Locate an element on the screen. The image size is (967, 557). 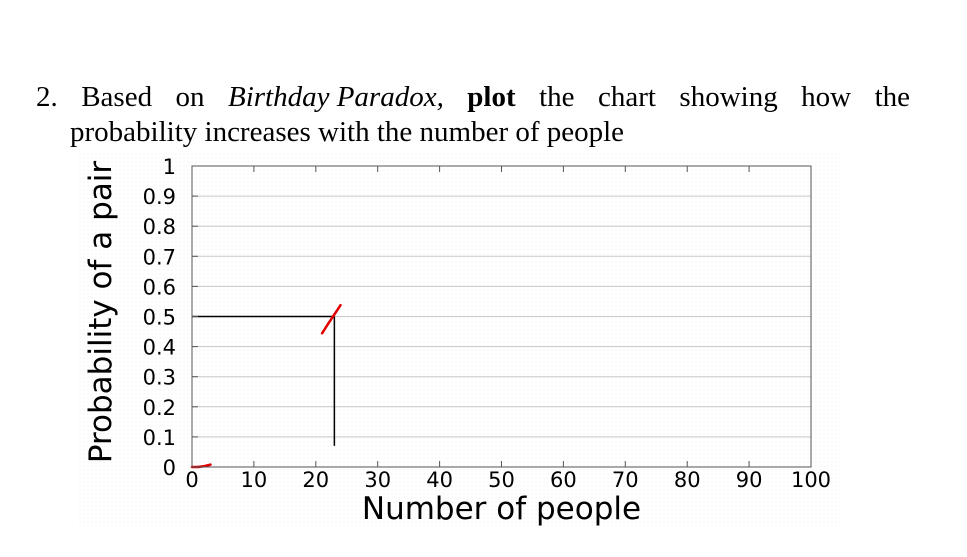
x-tick-label: 60 is located at coordinates (563, 480).